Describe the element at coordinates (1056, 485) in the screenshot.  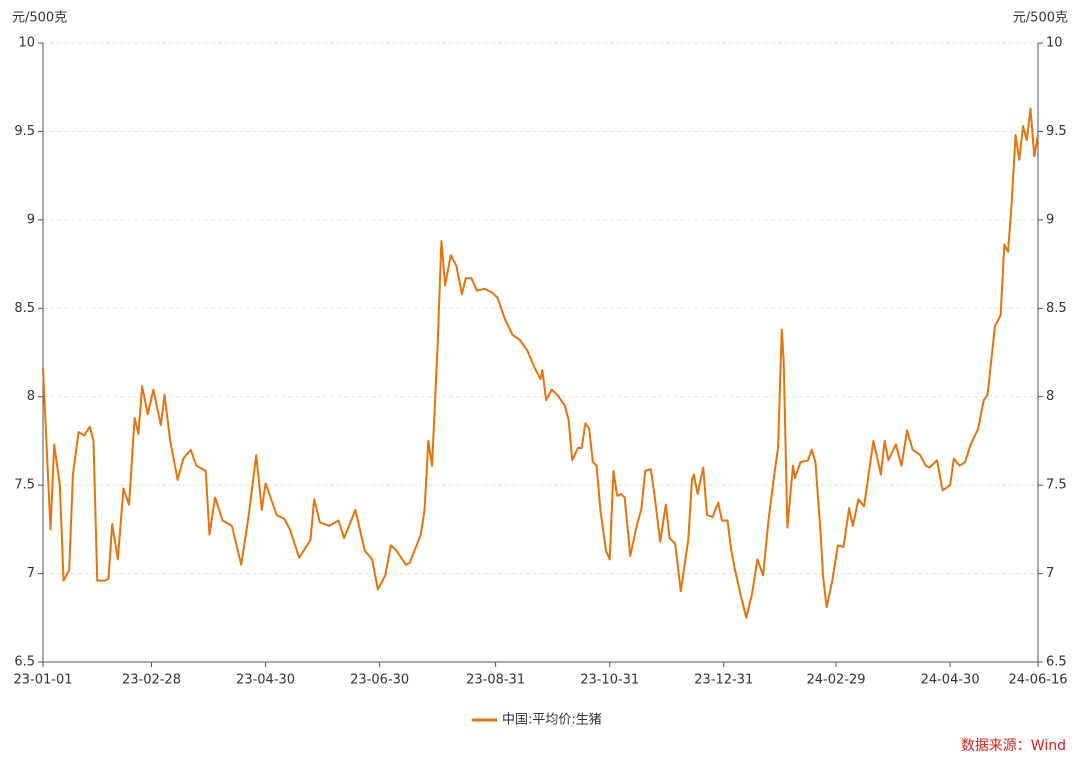
I see `y2-tick-label: 7.5` at that location.